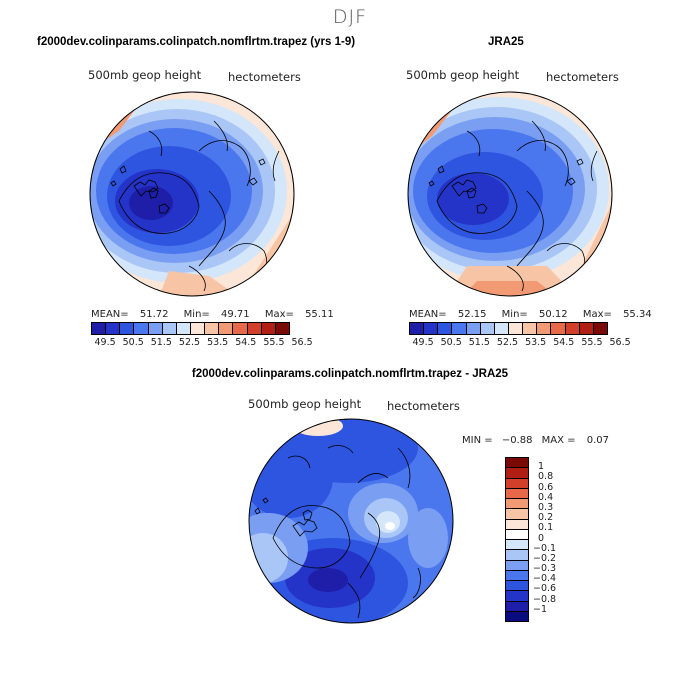 This screenshot has width=700, height=700. Describe the element at coordinates (582, 77) in the screenshot. I see `obs-units-label: hectometers` at that location.